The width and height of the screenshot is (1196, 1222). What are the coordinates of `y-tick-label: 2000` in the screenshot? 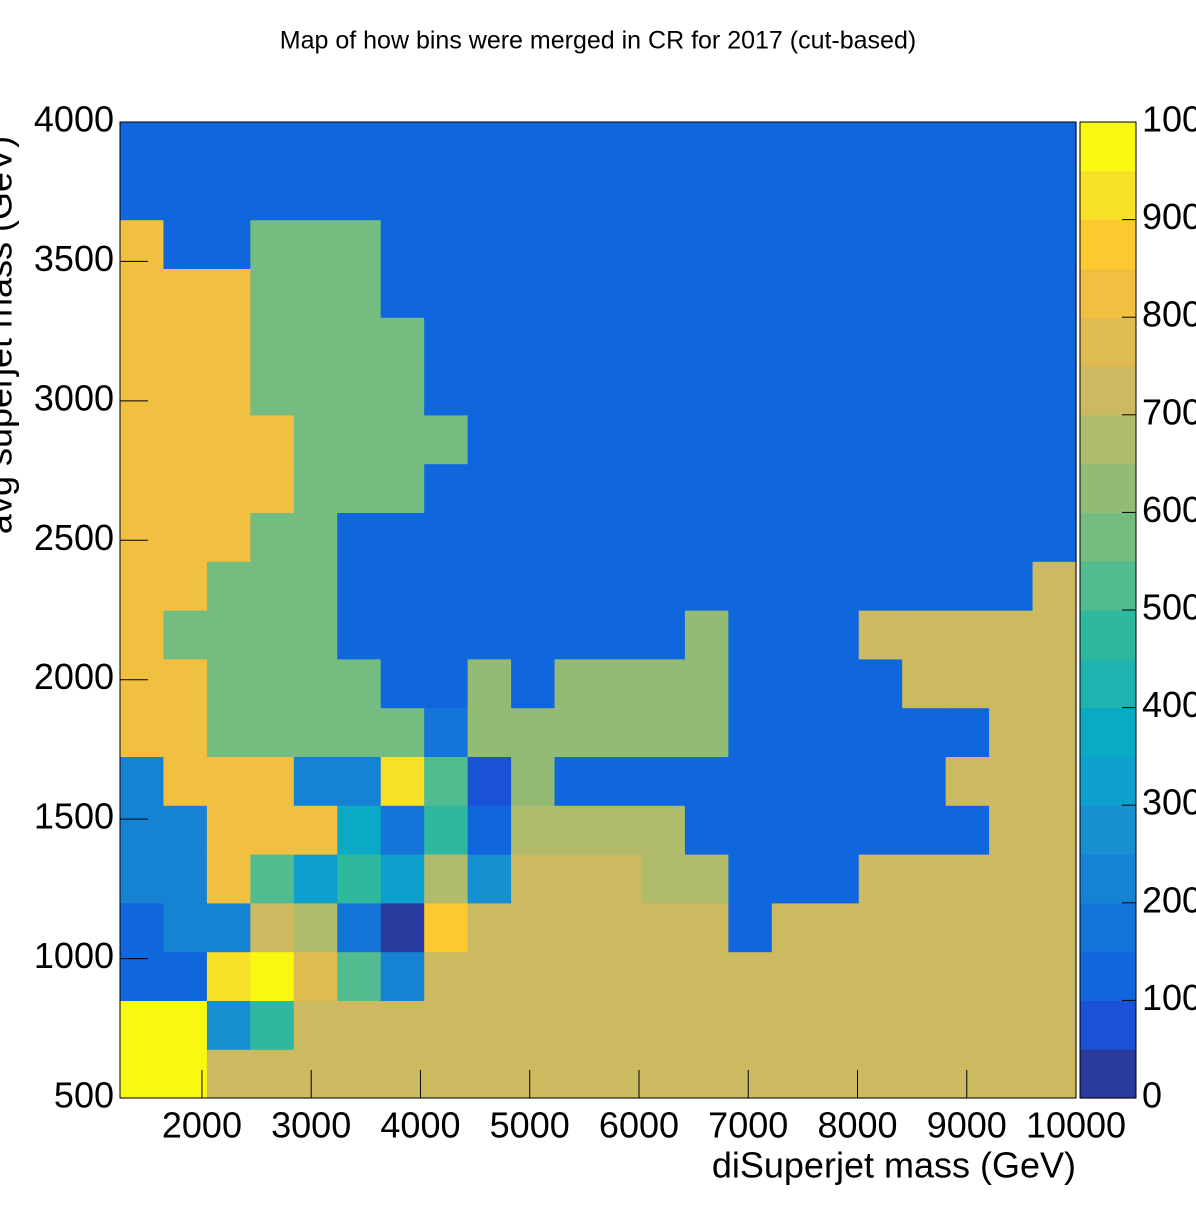 It's located at (74, 676).